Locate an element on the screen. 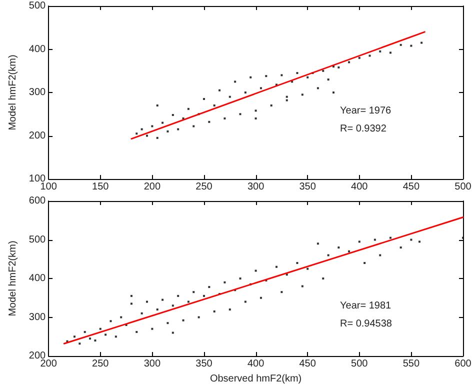  y-tick-label: 200 is located at coordinates (37, 136).